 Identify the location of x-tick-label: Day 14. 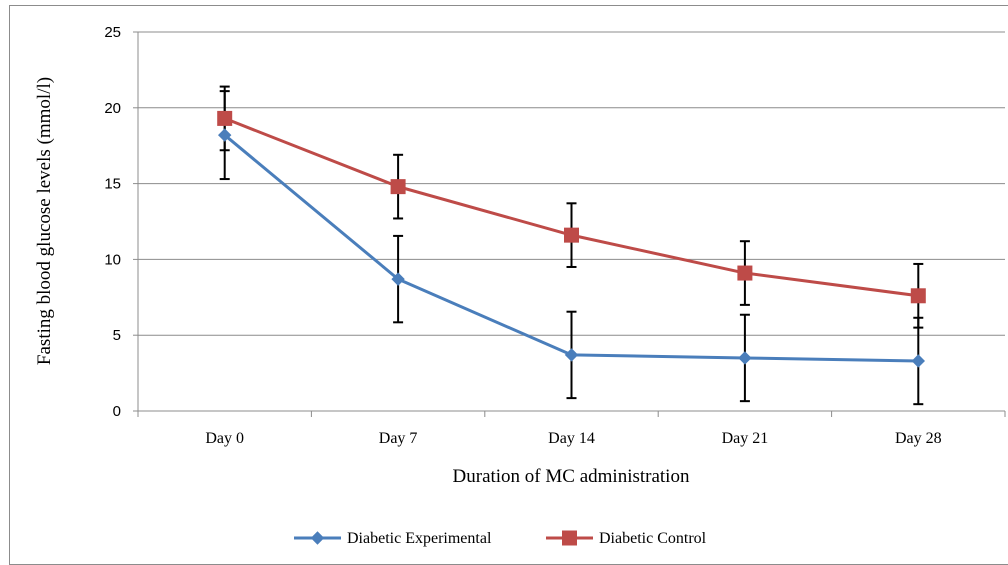
(571, 438).